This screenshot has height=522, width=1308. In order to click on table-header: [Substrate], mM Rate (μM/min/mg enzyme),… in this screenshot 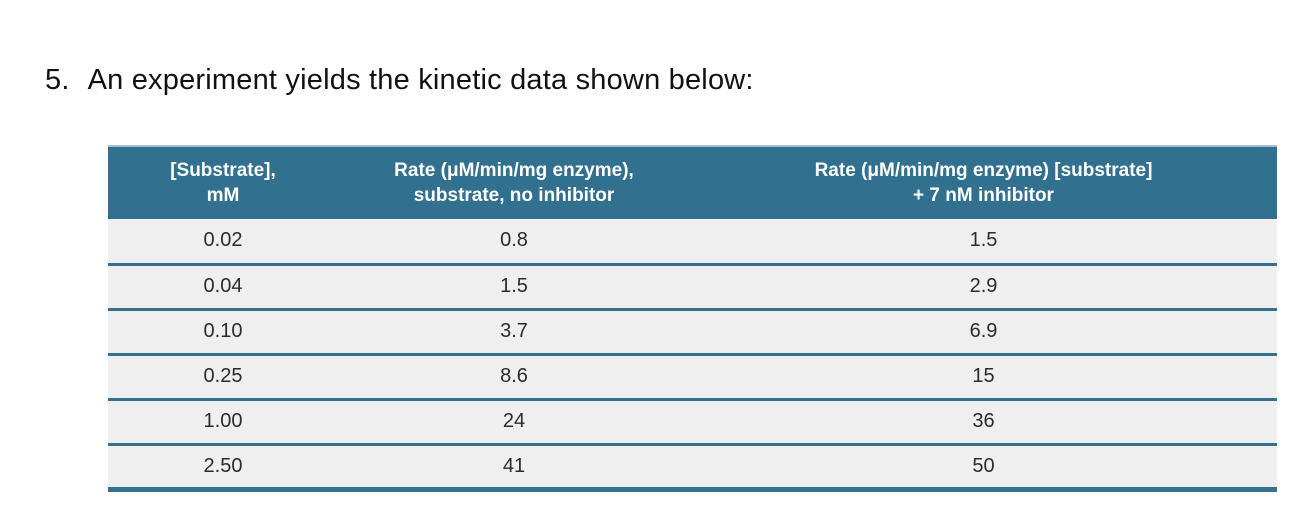, I will do `click(692, 182)`.